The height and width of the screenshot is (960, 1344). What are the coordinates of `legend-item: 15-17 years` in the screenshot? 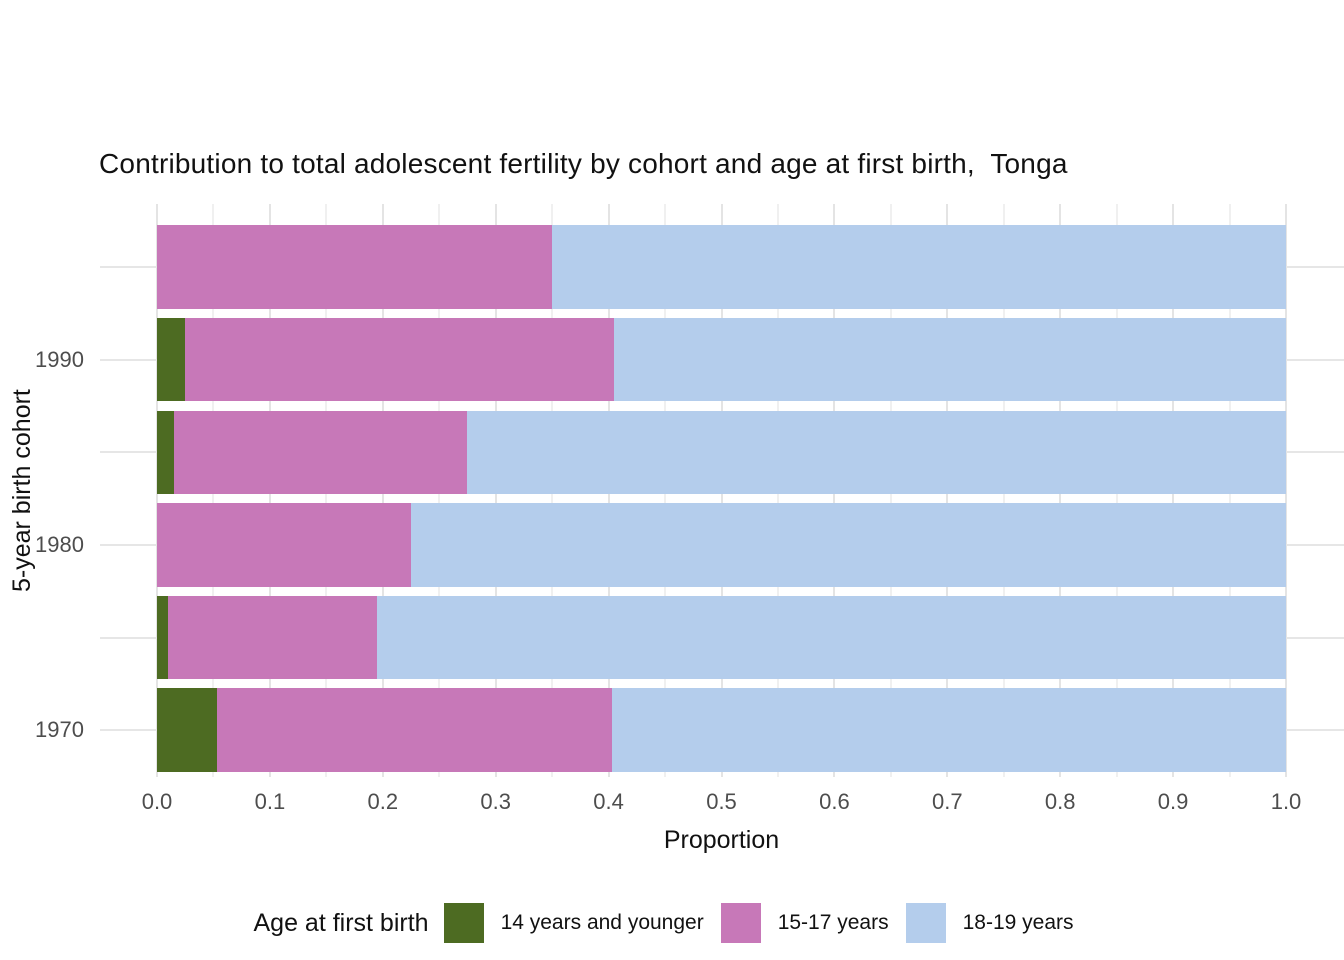 It's located at (804, 923).